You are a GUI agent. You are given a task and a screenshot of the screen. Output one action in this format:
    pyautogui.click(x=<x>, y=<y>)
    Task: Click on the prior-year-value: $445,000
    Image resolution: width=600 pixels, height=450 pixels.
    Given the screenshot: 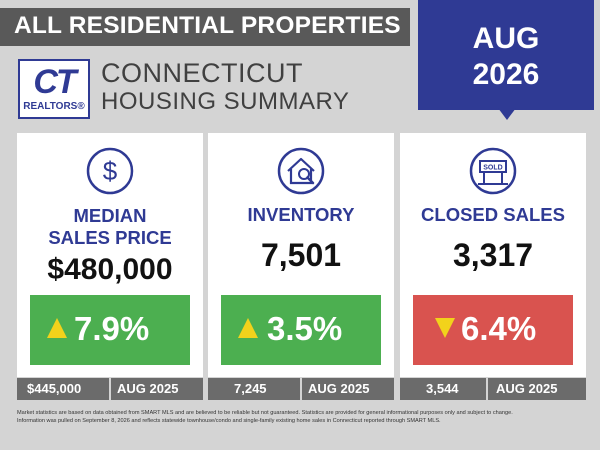 What is the action you would take?
    pyautogui.click(x=54, y=388)
    